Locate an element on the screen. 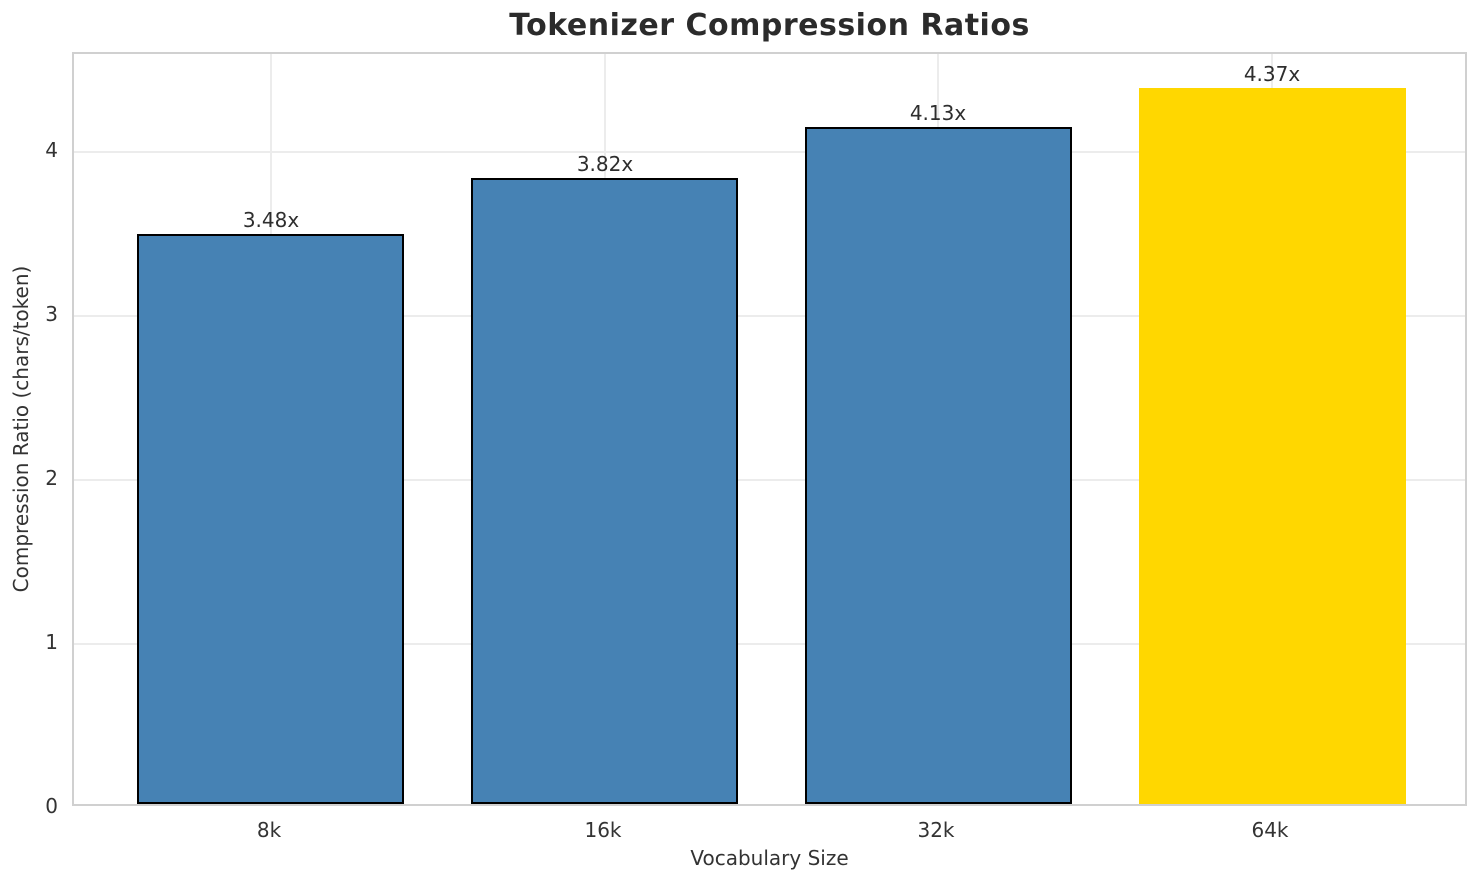 The image size is (1483, 885). y-tick-label: 4 is located at coordinates (51, 150).